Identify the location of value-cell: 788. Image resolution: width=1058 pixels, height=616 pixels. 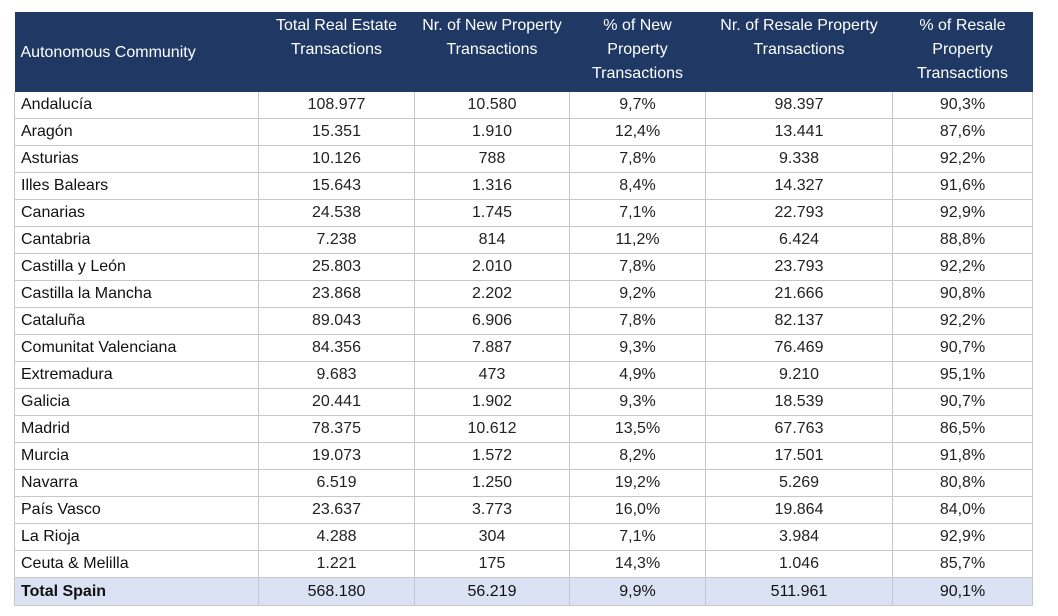
(492, 159).